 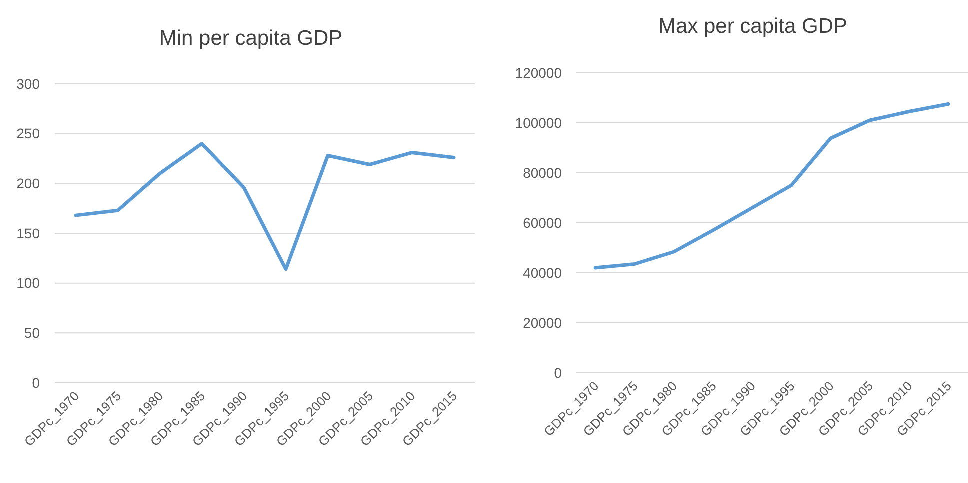 What do you see at coordinates (542, 172) in the screenshot?
I see `y-tick-label: 80000` at bounding box center [542, 172].